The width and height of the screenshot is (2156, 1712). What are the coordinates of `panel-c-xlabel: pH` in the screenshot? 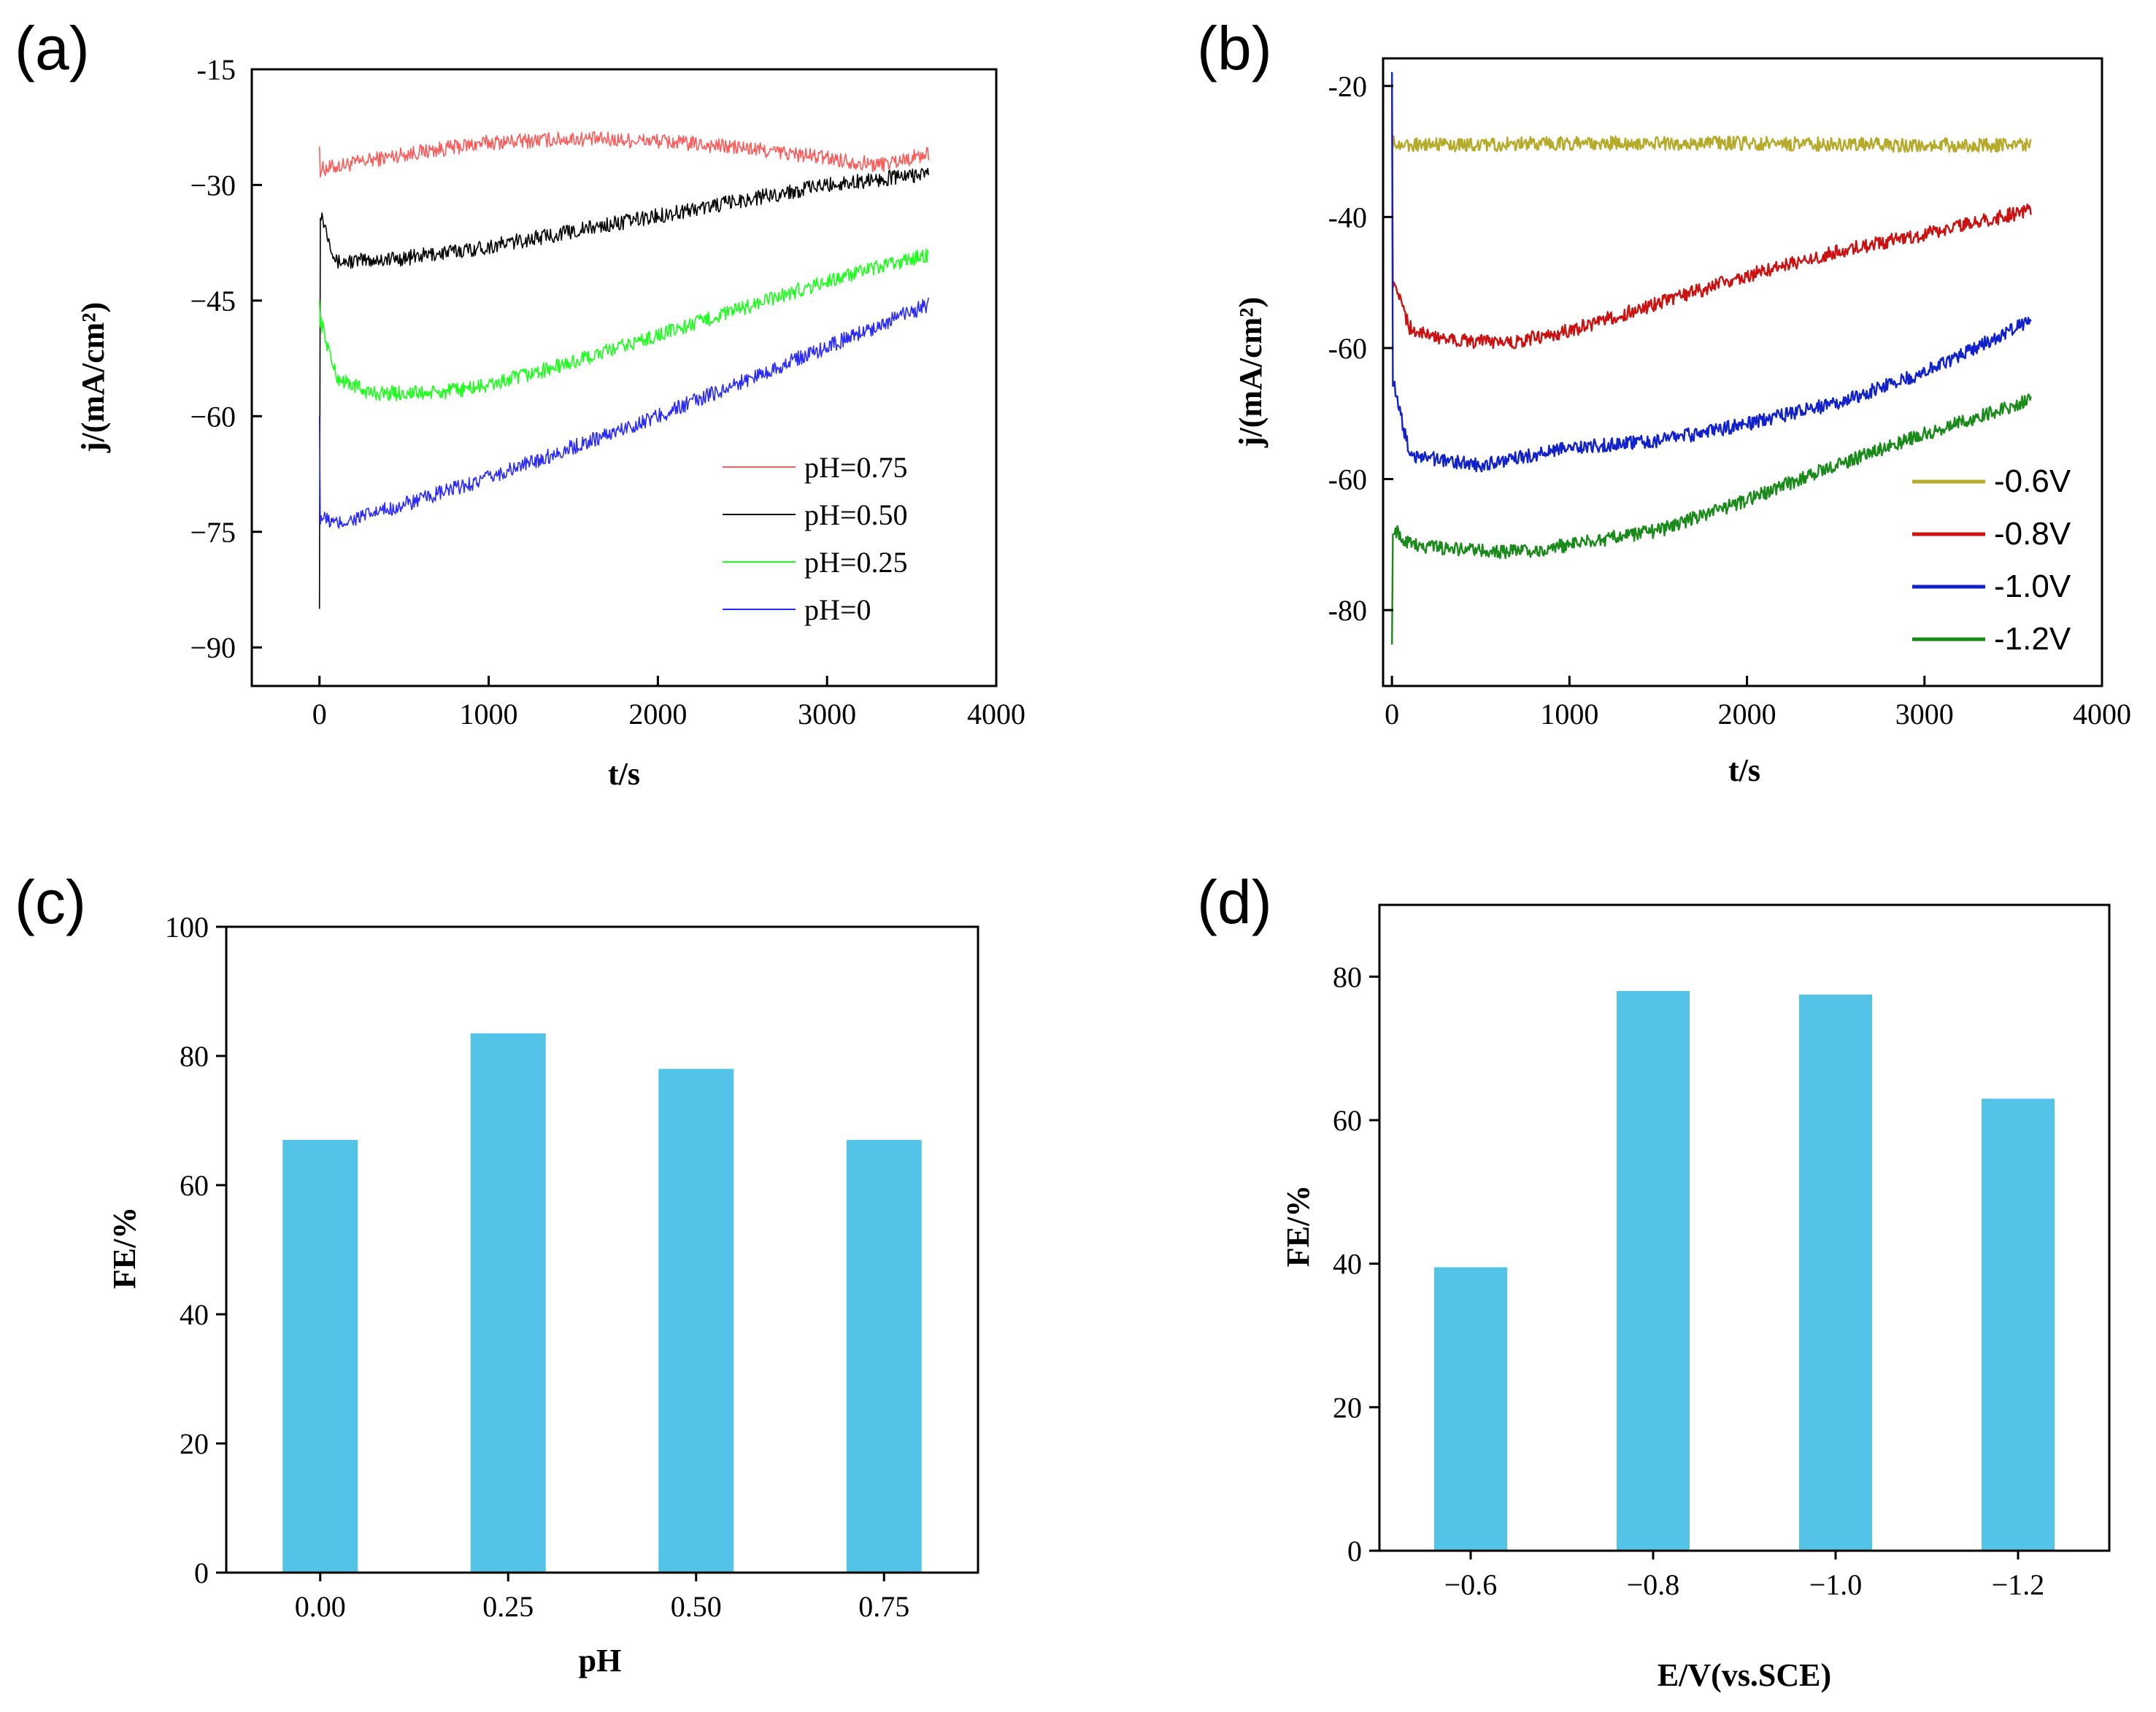 It's located at (600, 1660).